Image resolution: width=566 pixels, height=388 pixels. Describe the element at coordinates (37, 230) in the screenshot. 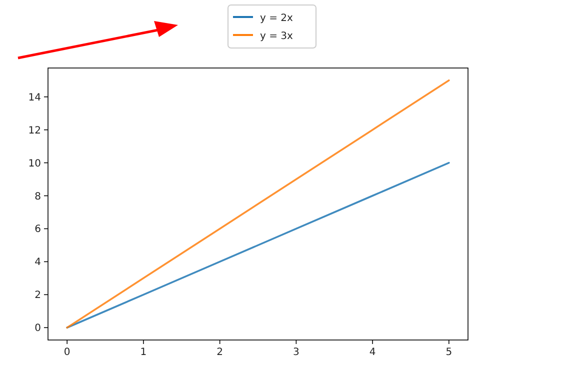

I see `y-tick-label: 6` at that location.